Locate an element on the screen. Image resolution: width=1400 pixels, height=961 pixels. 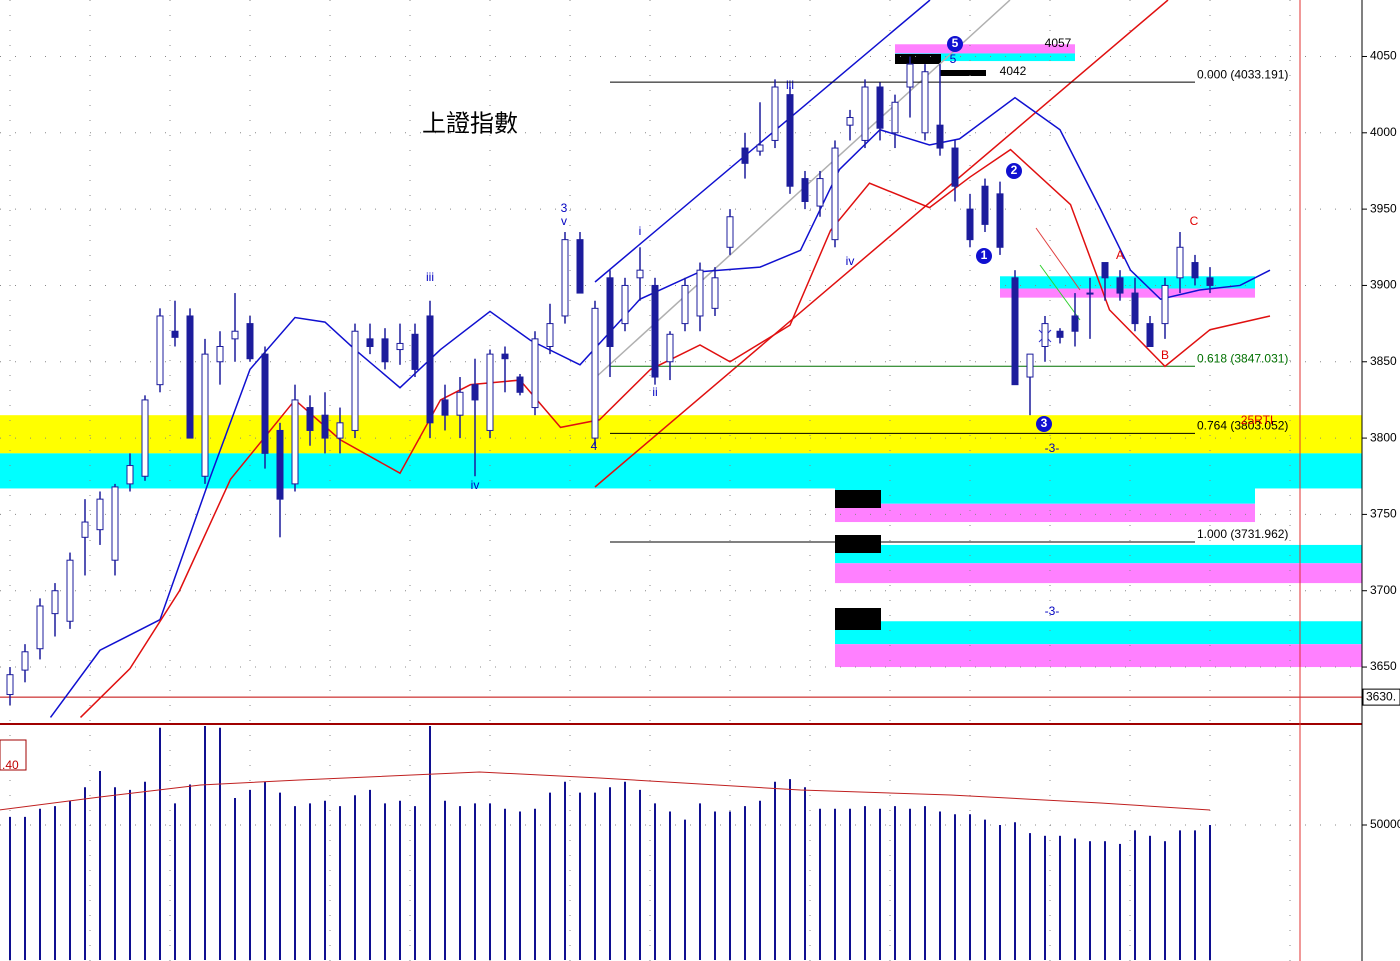
fib-label: 0.000 (4033.191) is located at coordinates (1242, 74).